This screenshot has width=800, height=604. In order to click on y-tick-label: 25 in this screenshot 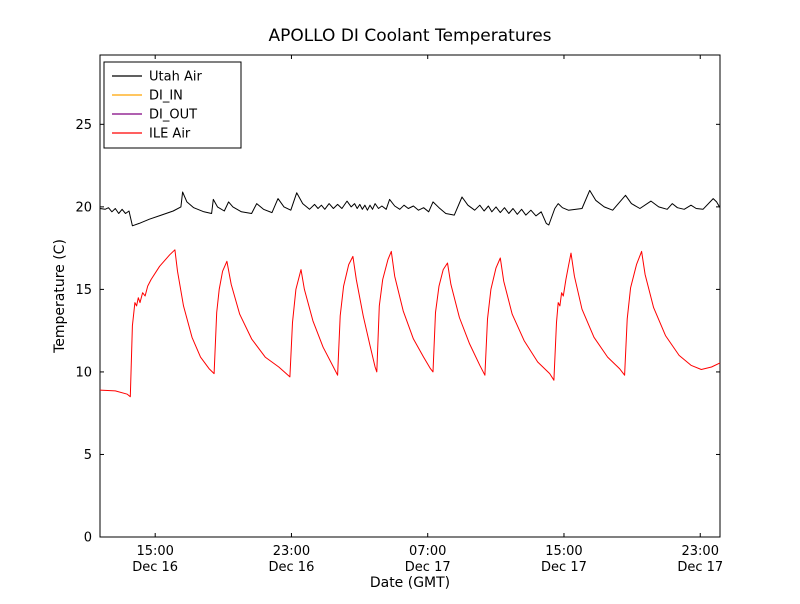, I will do `click(83, 125)`.